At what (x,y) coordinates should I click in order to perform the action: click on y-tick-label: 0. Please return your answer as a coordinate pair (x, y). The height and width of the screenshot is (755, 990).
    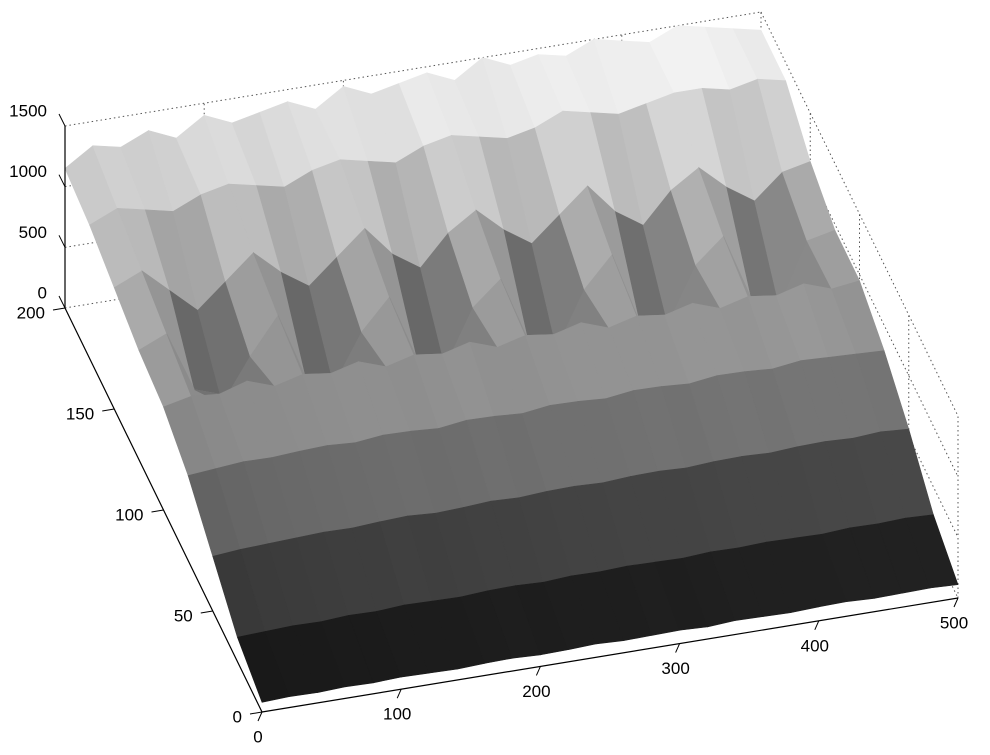
    Looking at the image, I should click on (237, 716).